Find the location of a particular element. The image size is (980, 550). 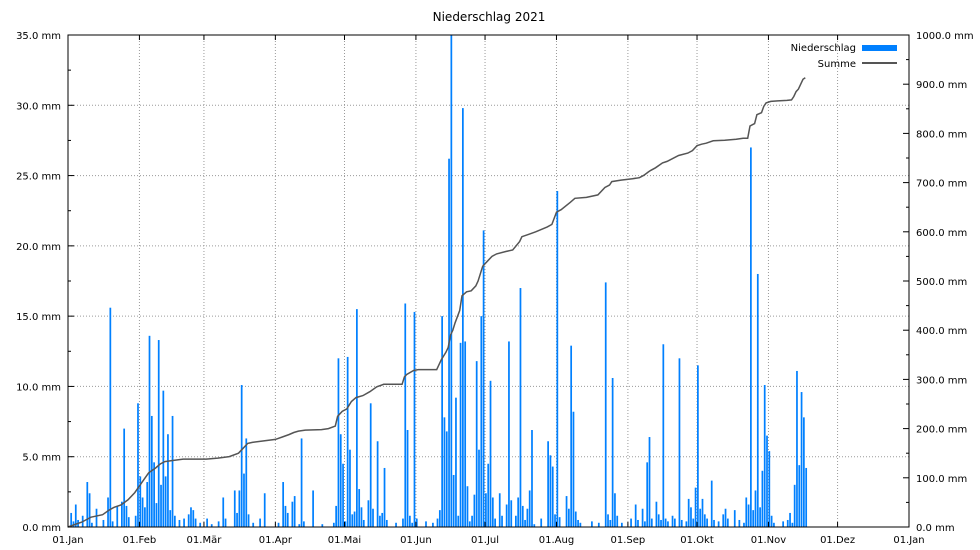

y-right-tick-label: 600.0 mm is located at coordinates (941, 233).